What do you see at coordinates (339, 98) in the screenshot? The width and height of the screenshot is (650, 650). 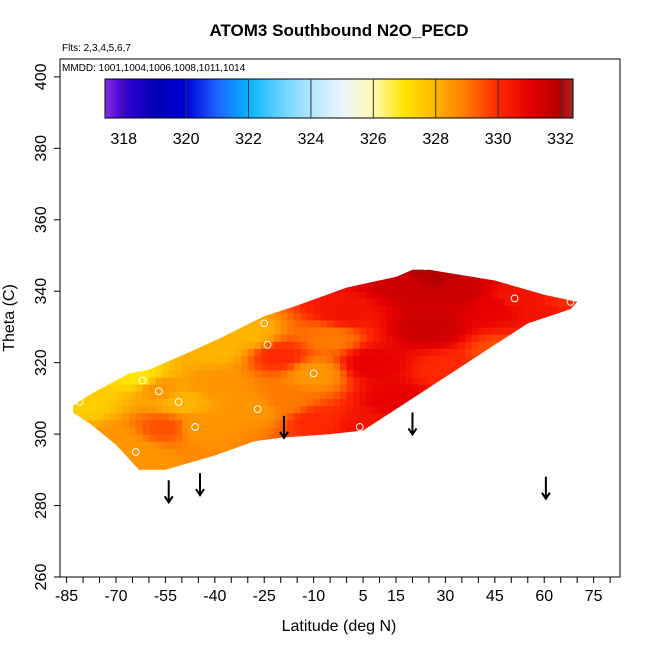 I see `colorbar-gradient` at bounding box center [339, 98].